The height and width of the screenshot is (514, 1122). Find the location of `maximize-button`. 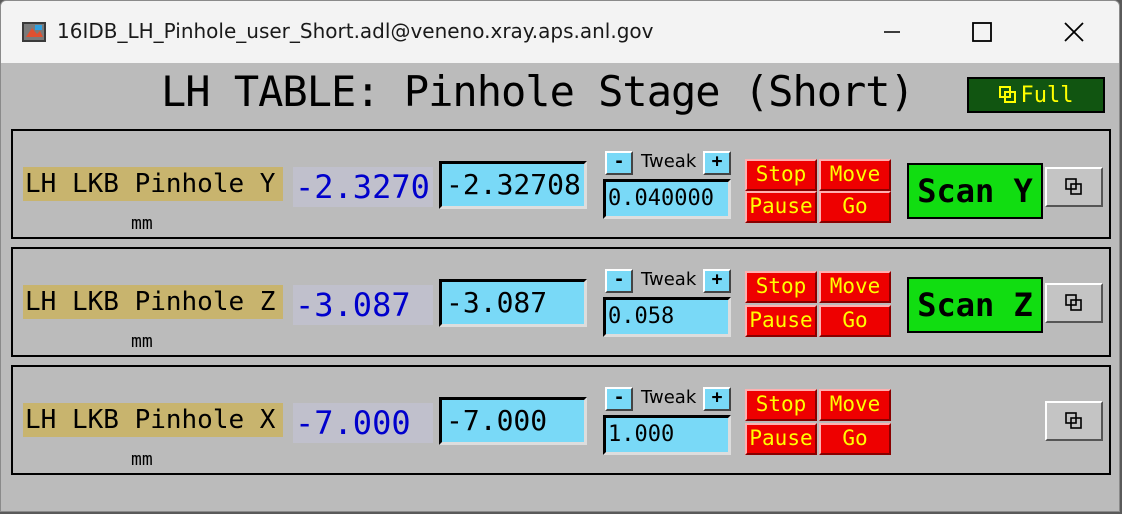

maximize-button is located at coordinates (982, 32).